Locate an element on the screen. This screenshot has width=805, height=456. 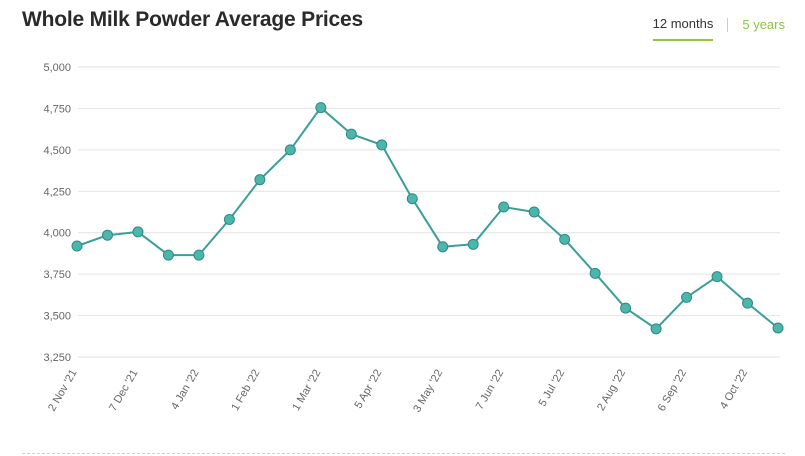
y-tick-label: 3,750 is located at coordinates (57, 275).